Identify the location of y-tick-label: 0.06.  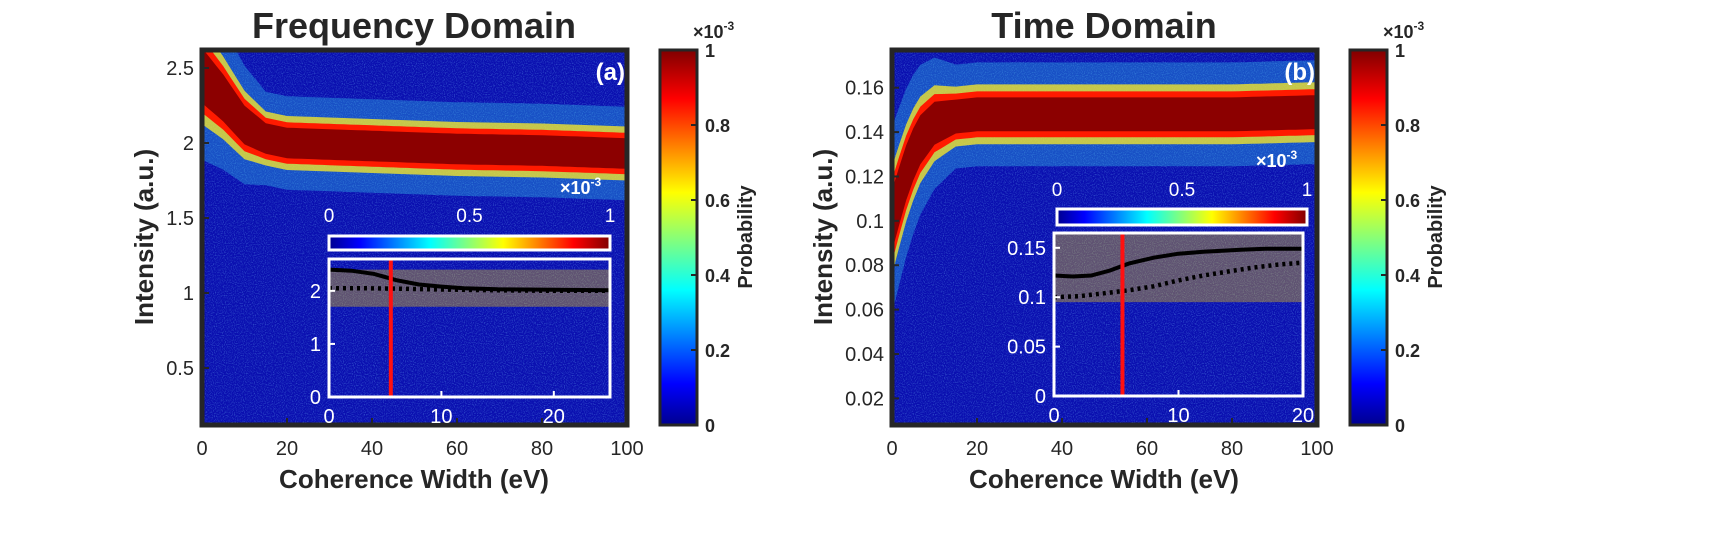
(864, 311).